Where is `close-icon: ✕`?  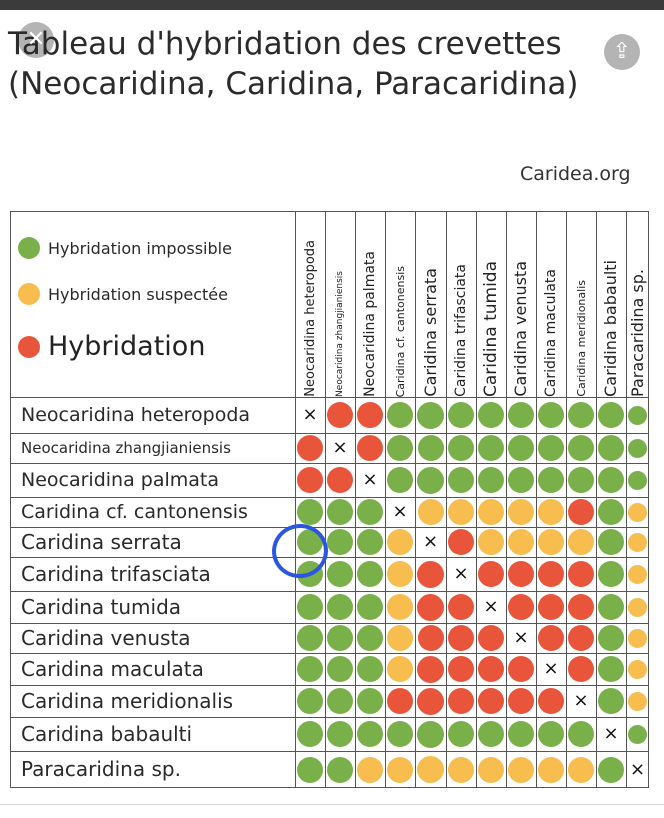 close-icon: ✕ is located at coordinates (36, 40).